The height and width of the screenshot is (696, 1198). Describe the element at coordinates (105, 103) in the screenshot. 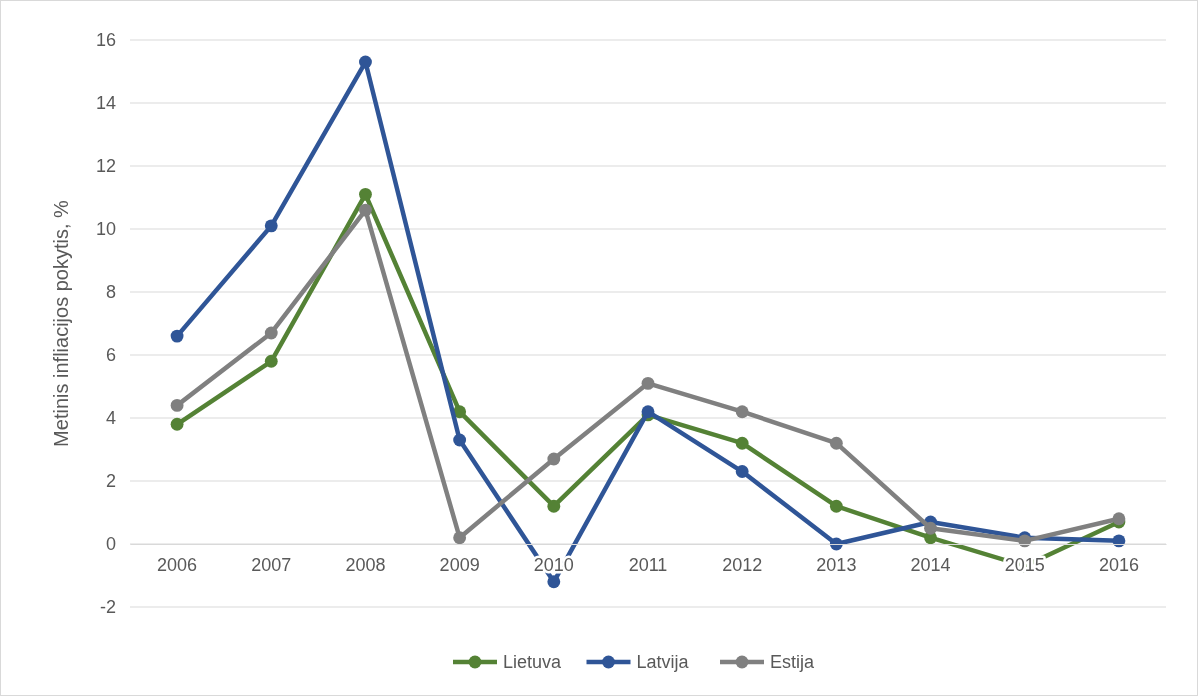

I see `y-tick-label: 14` at that location.